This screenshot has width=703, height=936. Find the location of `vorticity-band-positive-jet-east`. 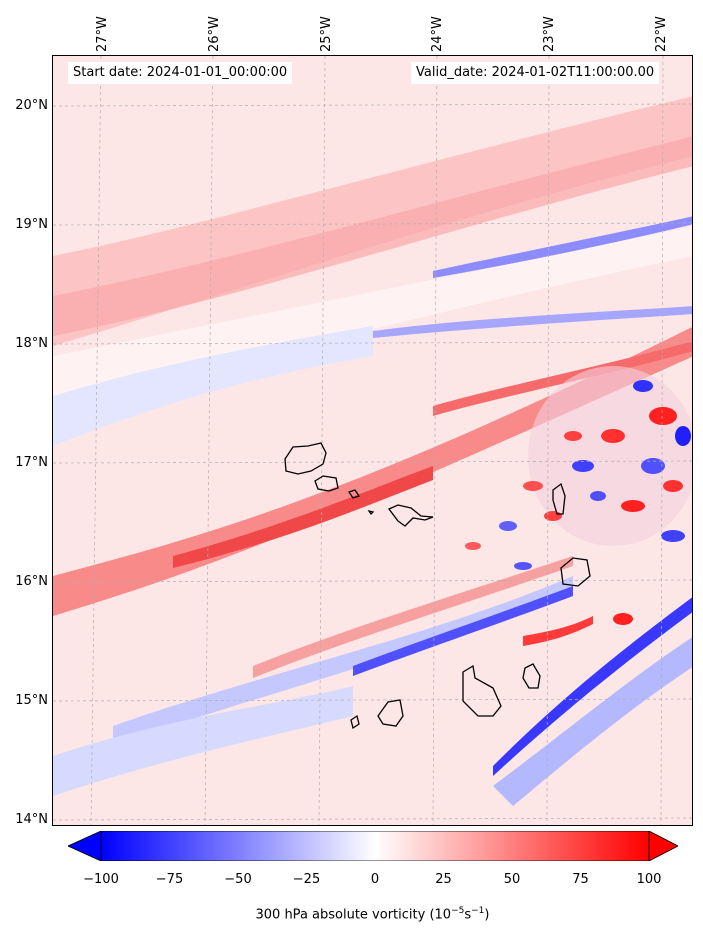

vorticity-band-positive-jet-east is located at coordinates (562, 378).